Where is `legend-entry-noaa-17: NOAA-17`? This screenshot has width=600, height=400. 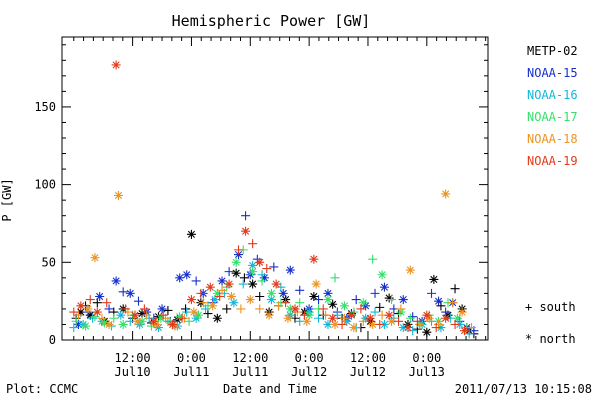 legend-entry-noaa-17: NOAA-17 is located at coordinates (552, 117).